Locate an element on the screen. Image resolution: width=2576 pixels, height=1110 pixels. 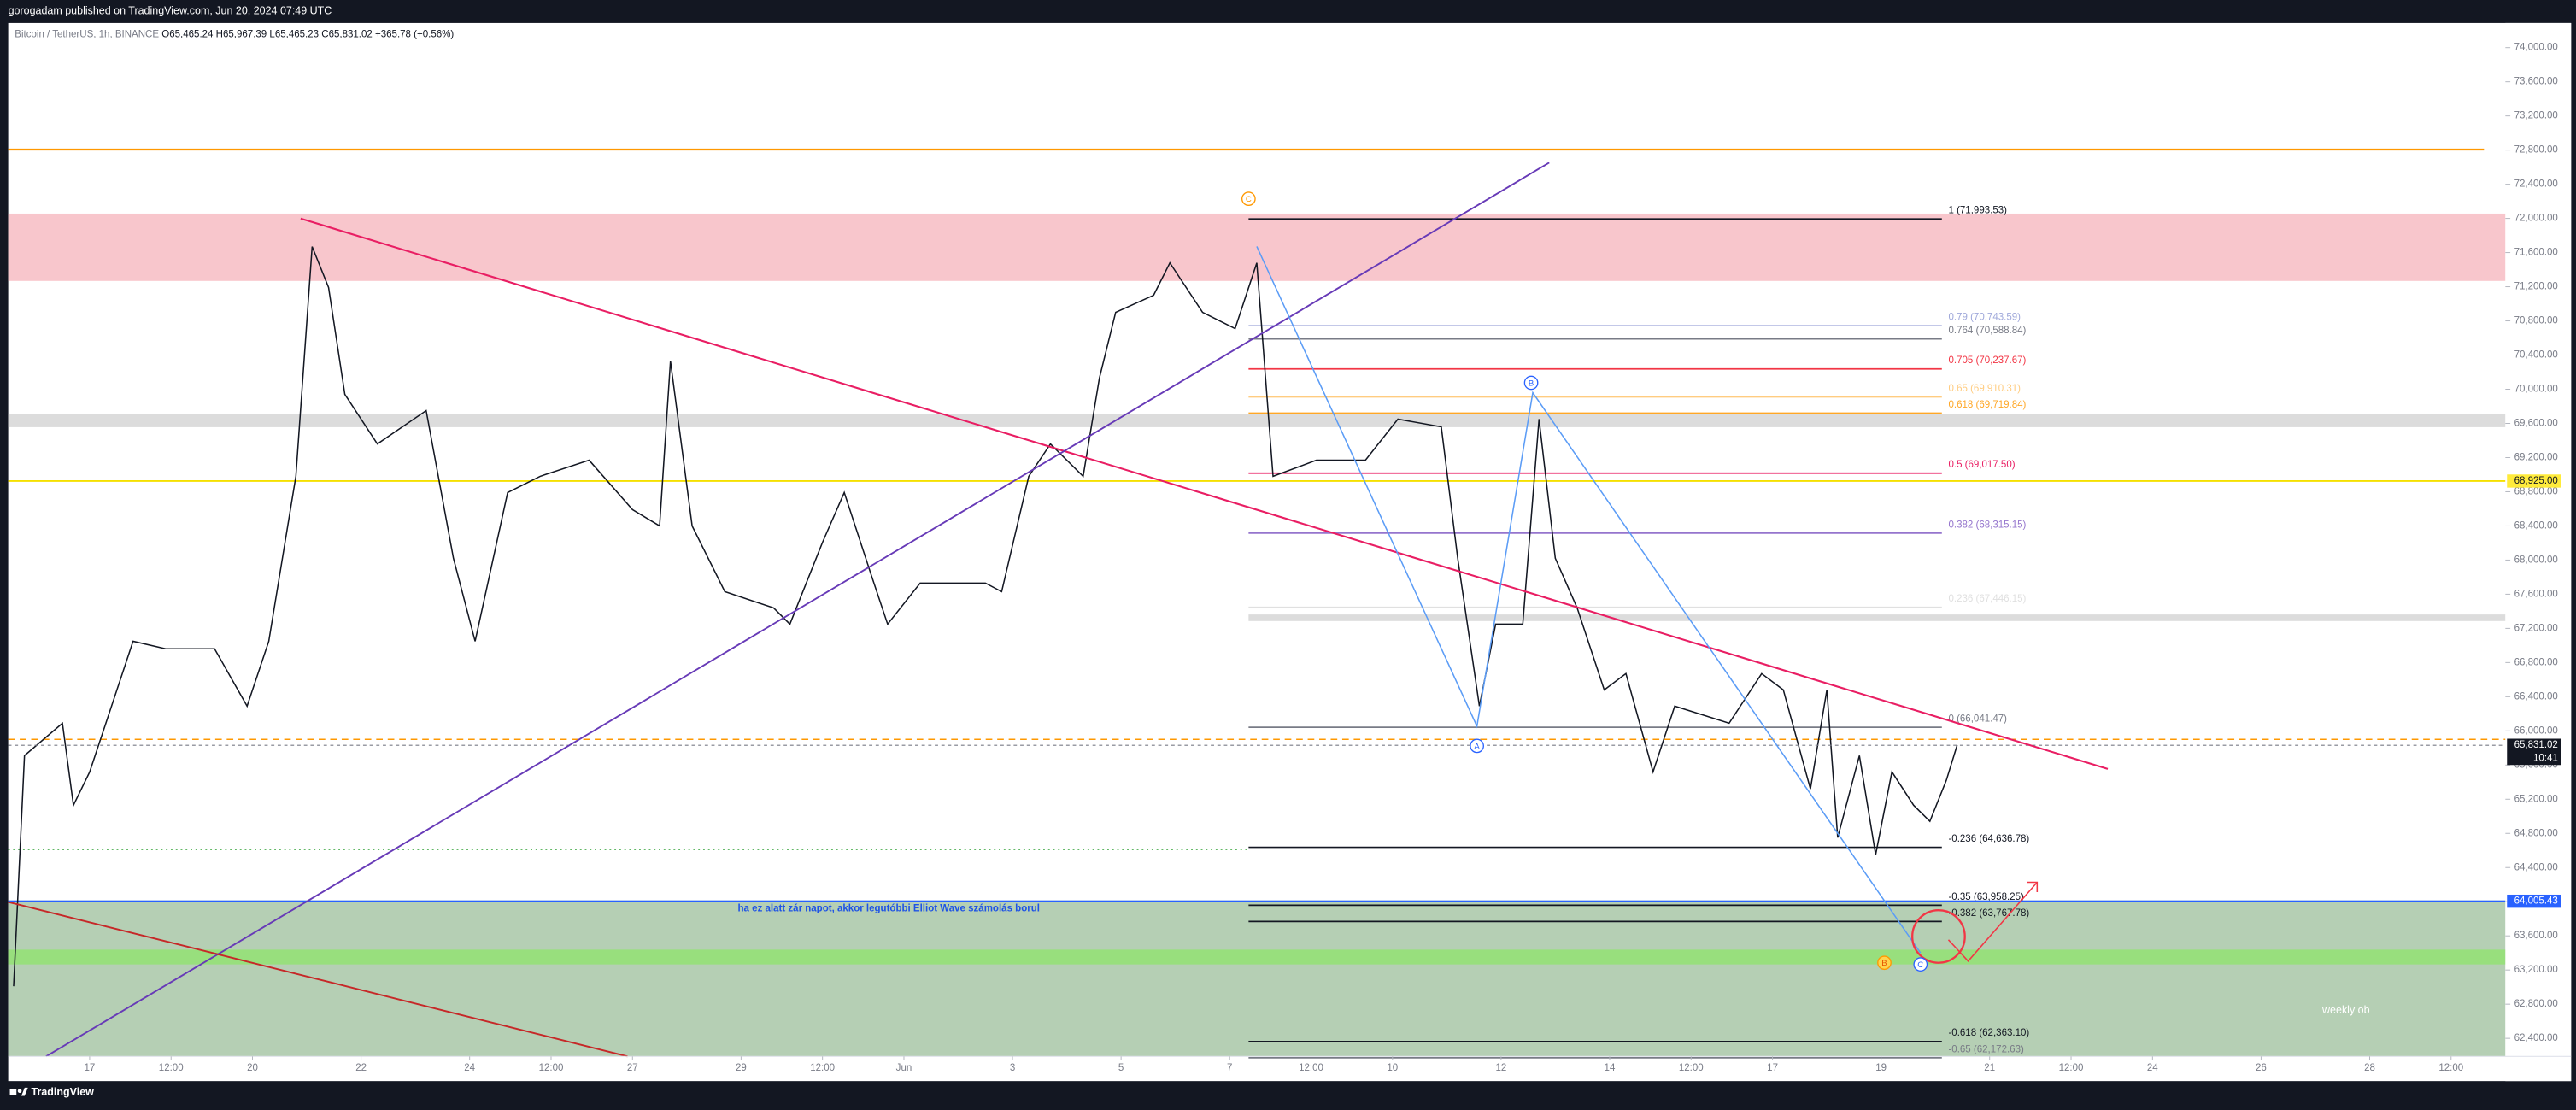
x-tick-label: 20 is located at coordinates (252, 1068).